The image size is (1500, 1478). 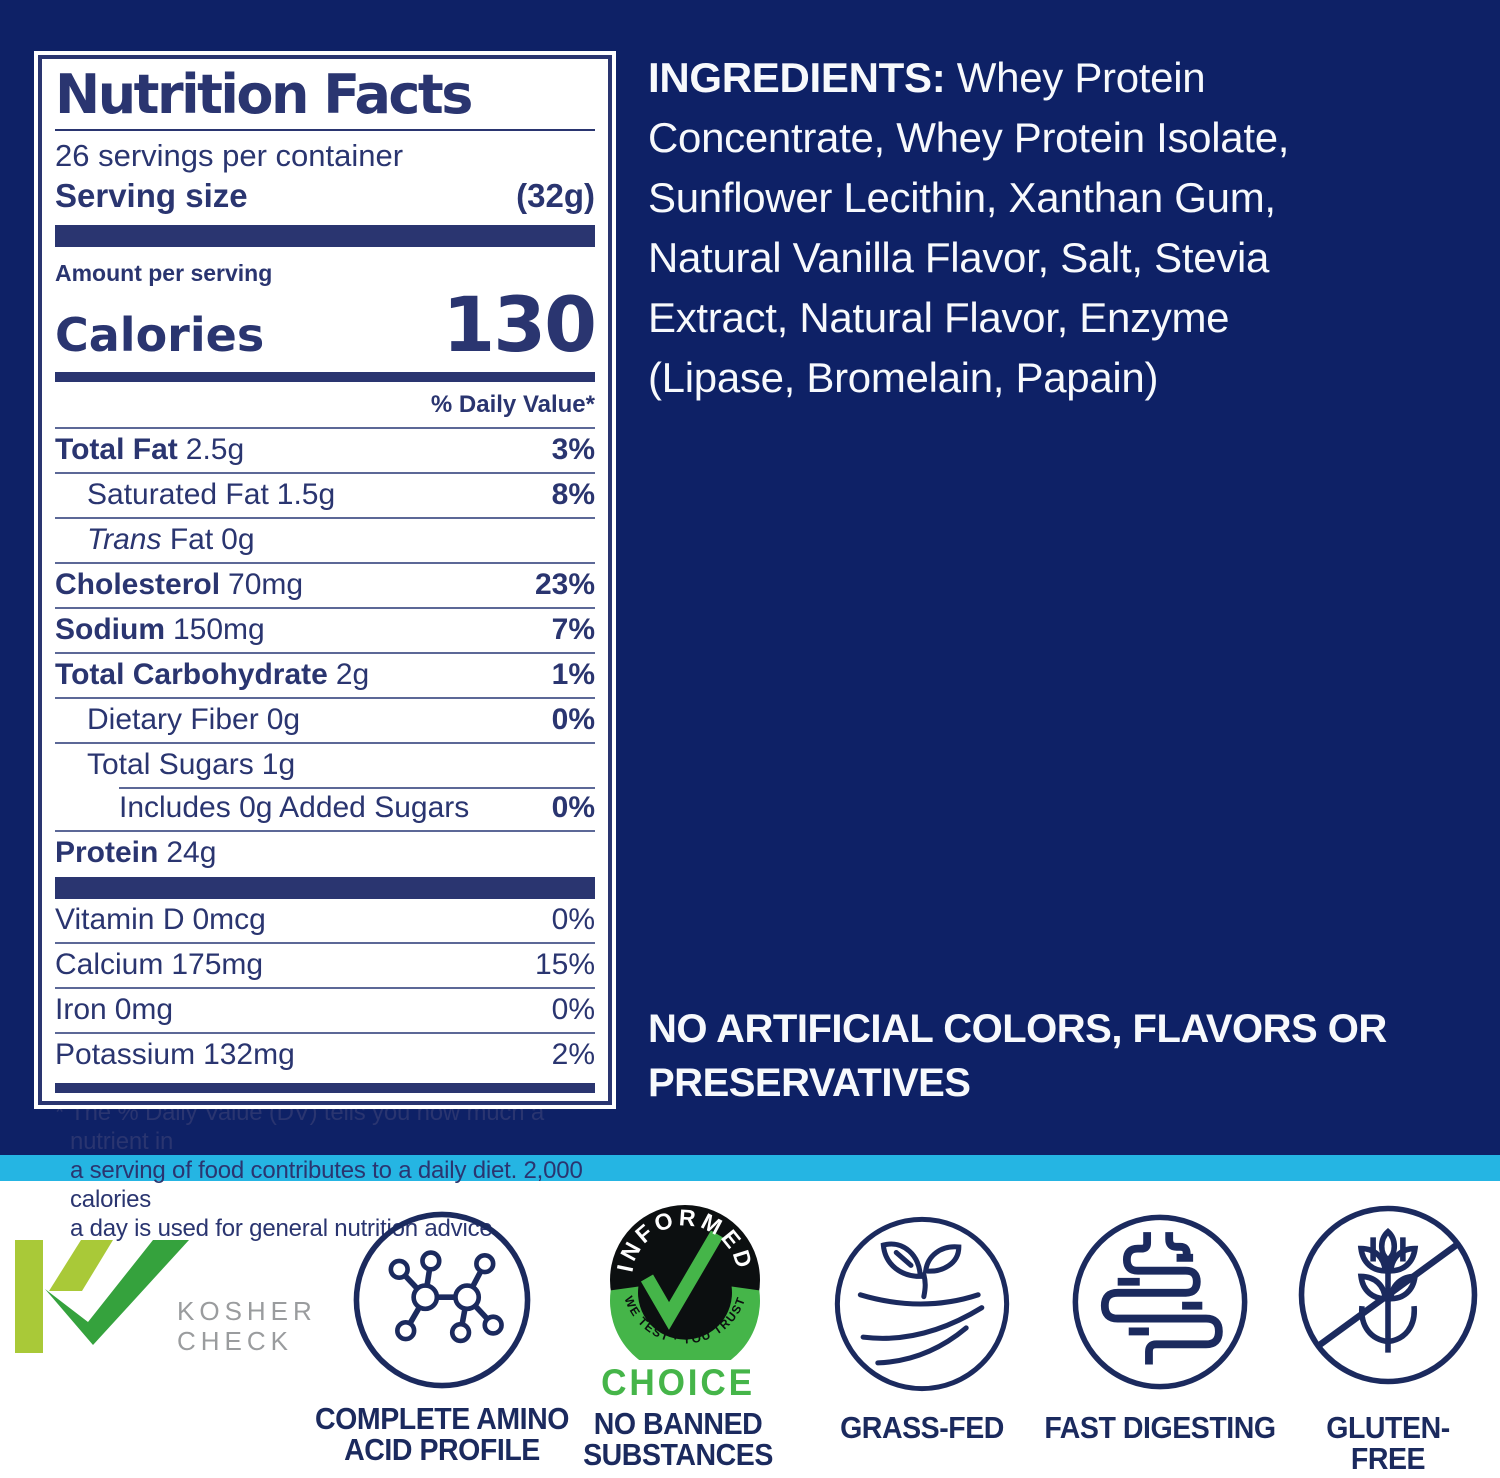 I want to click on nutrient-row: Includes 0g Added Sugars 0%, so click(x=325, y=808).